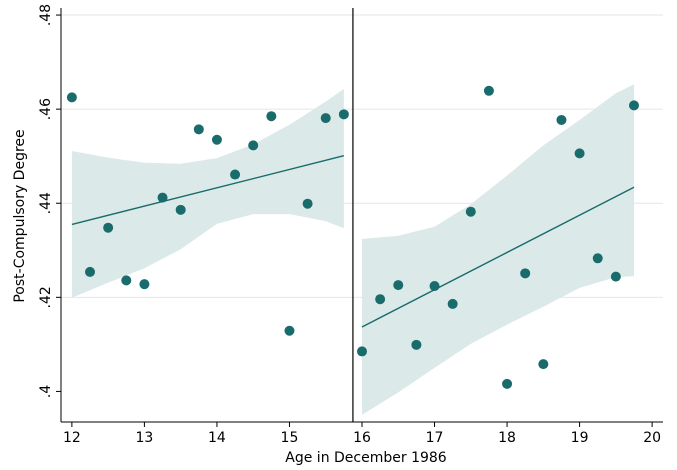  I want to click on y-tick-label: .44, so click(46, 203).